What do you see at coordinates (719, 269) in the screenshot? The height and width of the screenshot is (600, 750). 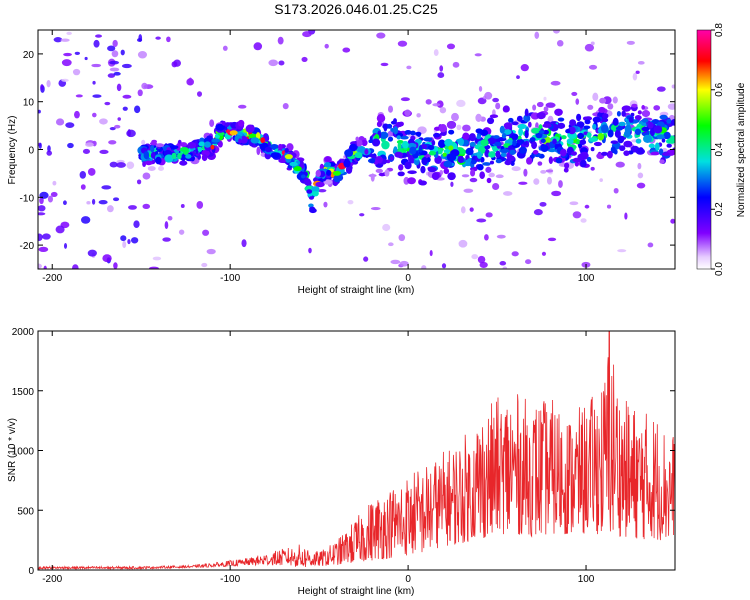 I see `colorbar-tick-label: 0.0` at bounding box center [719, 269].